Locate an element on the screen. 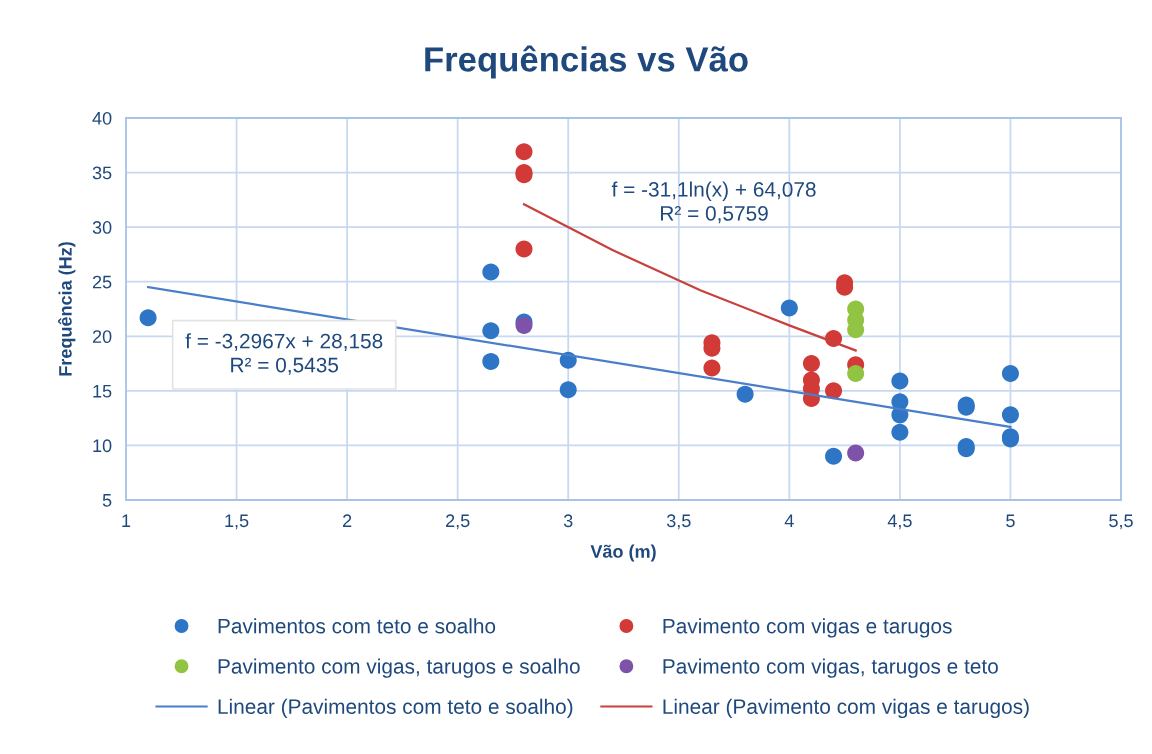 Image resolution: width=1152 pixels, height=754 pixels. x-axis-title: Vão (m) is located at coordinates (623, 553).